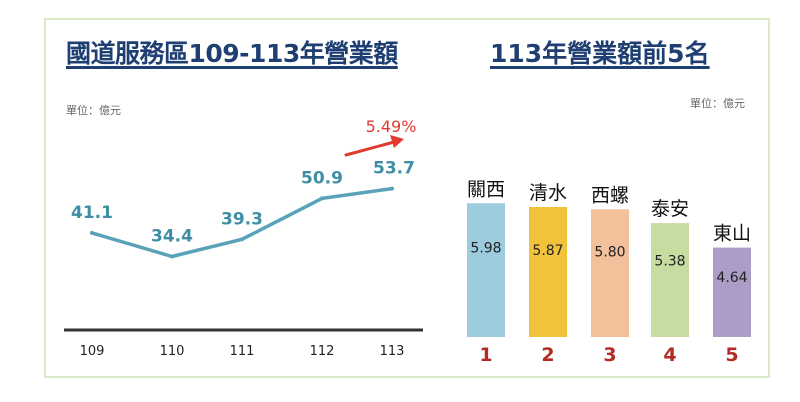 The image size is (800, 402). Describe the element at coordinates (232, 53) in the screenshot. I see `line-chart-title: 國道服務區109-113年營業額` at that location.